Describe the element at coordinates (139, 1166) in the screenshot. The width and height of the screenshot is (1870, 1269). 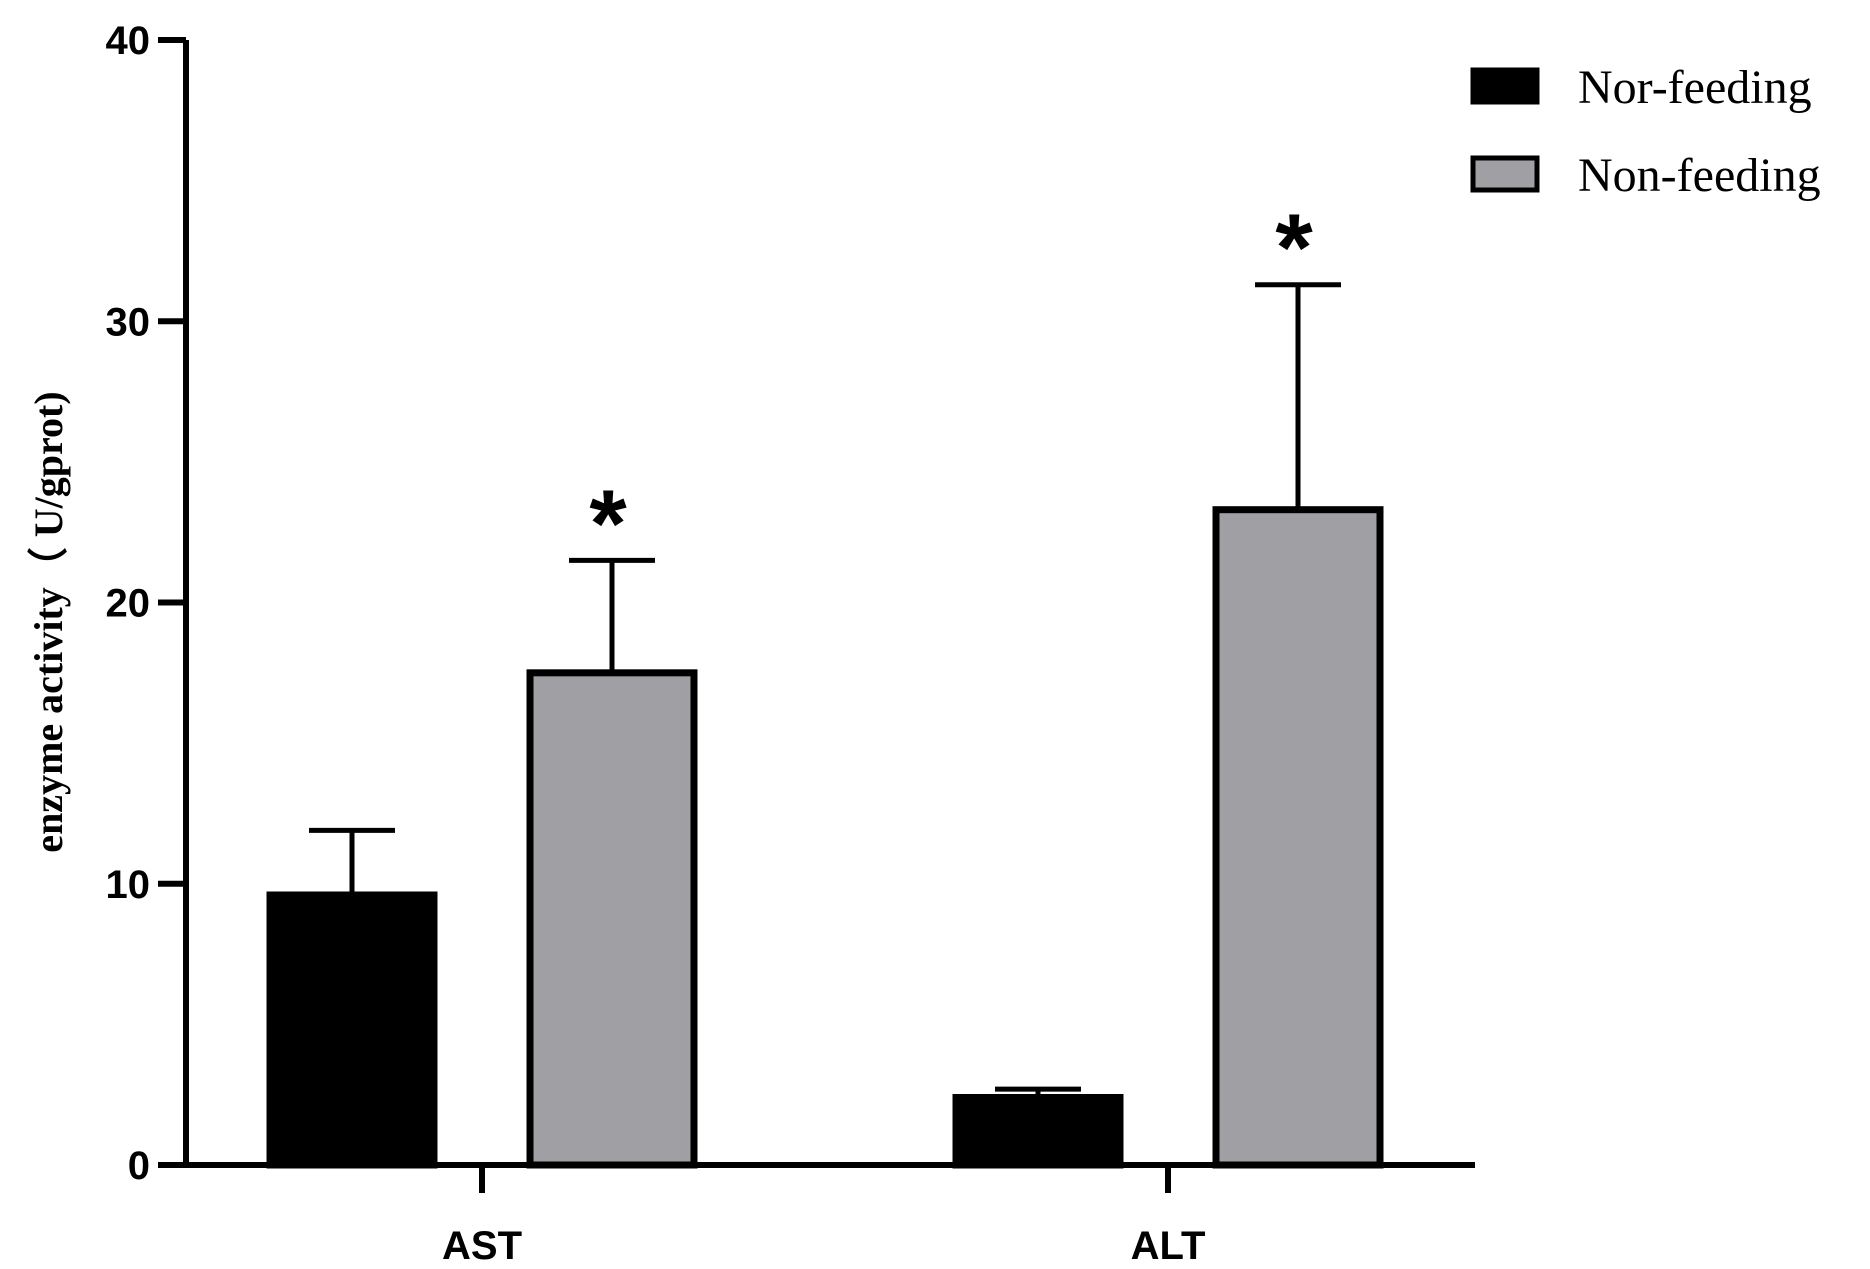
I see `y-tick-label: 0` at that location.